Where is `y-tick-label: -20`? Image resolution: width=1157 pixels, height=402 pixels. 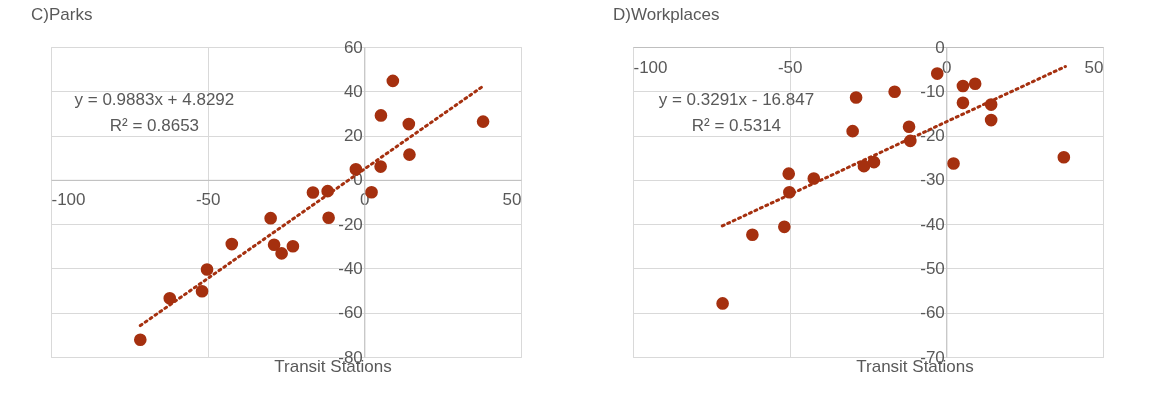
y-tick-label: -20 is located at coordinates (350, 224).